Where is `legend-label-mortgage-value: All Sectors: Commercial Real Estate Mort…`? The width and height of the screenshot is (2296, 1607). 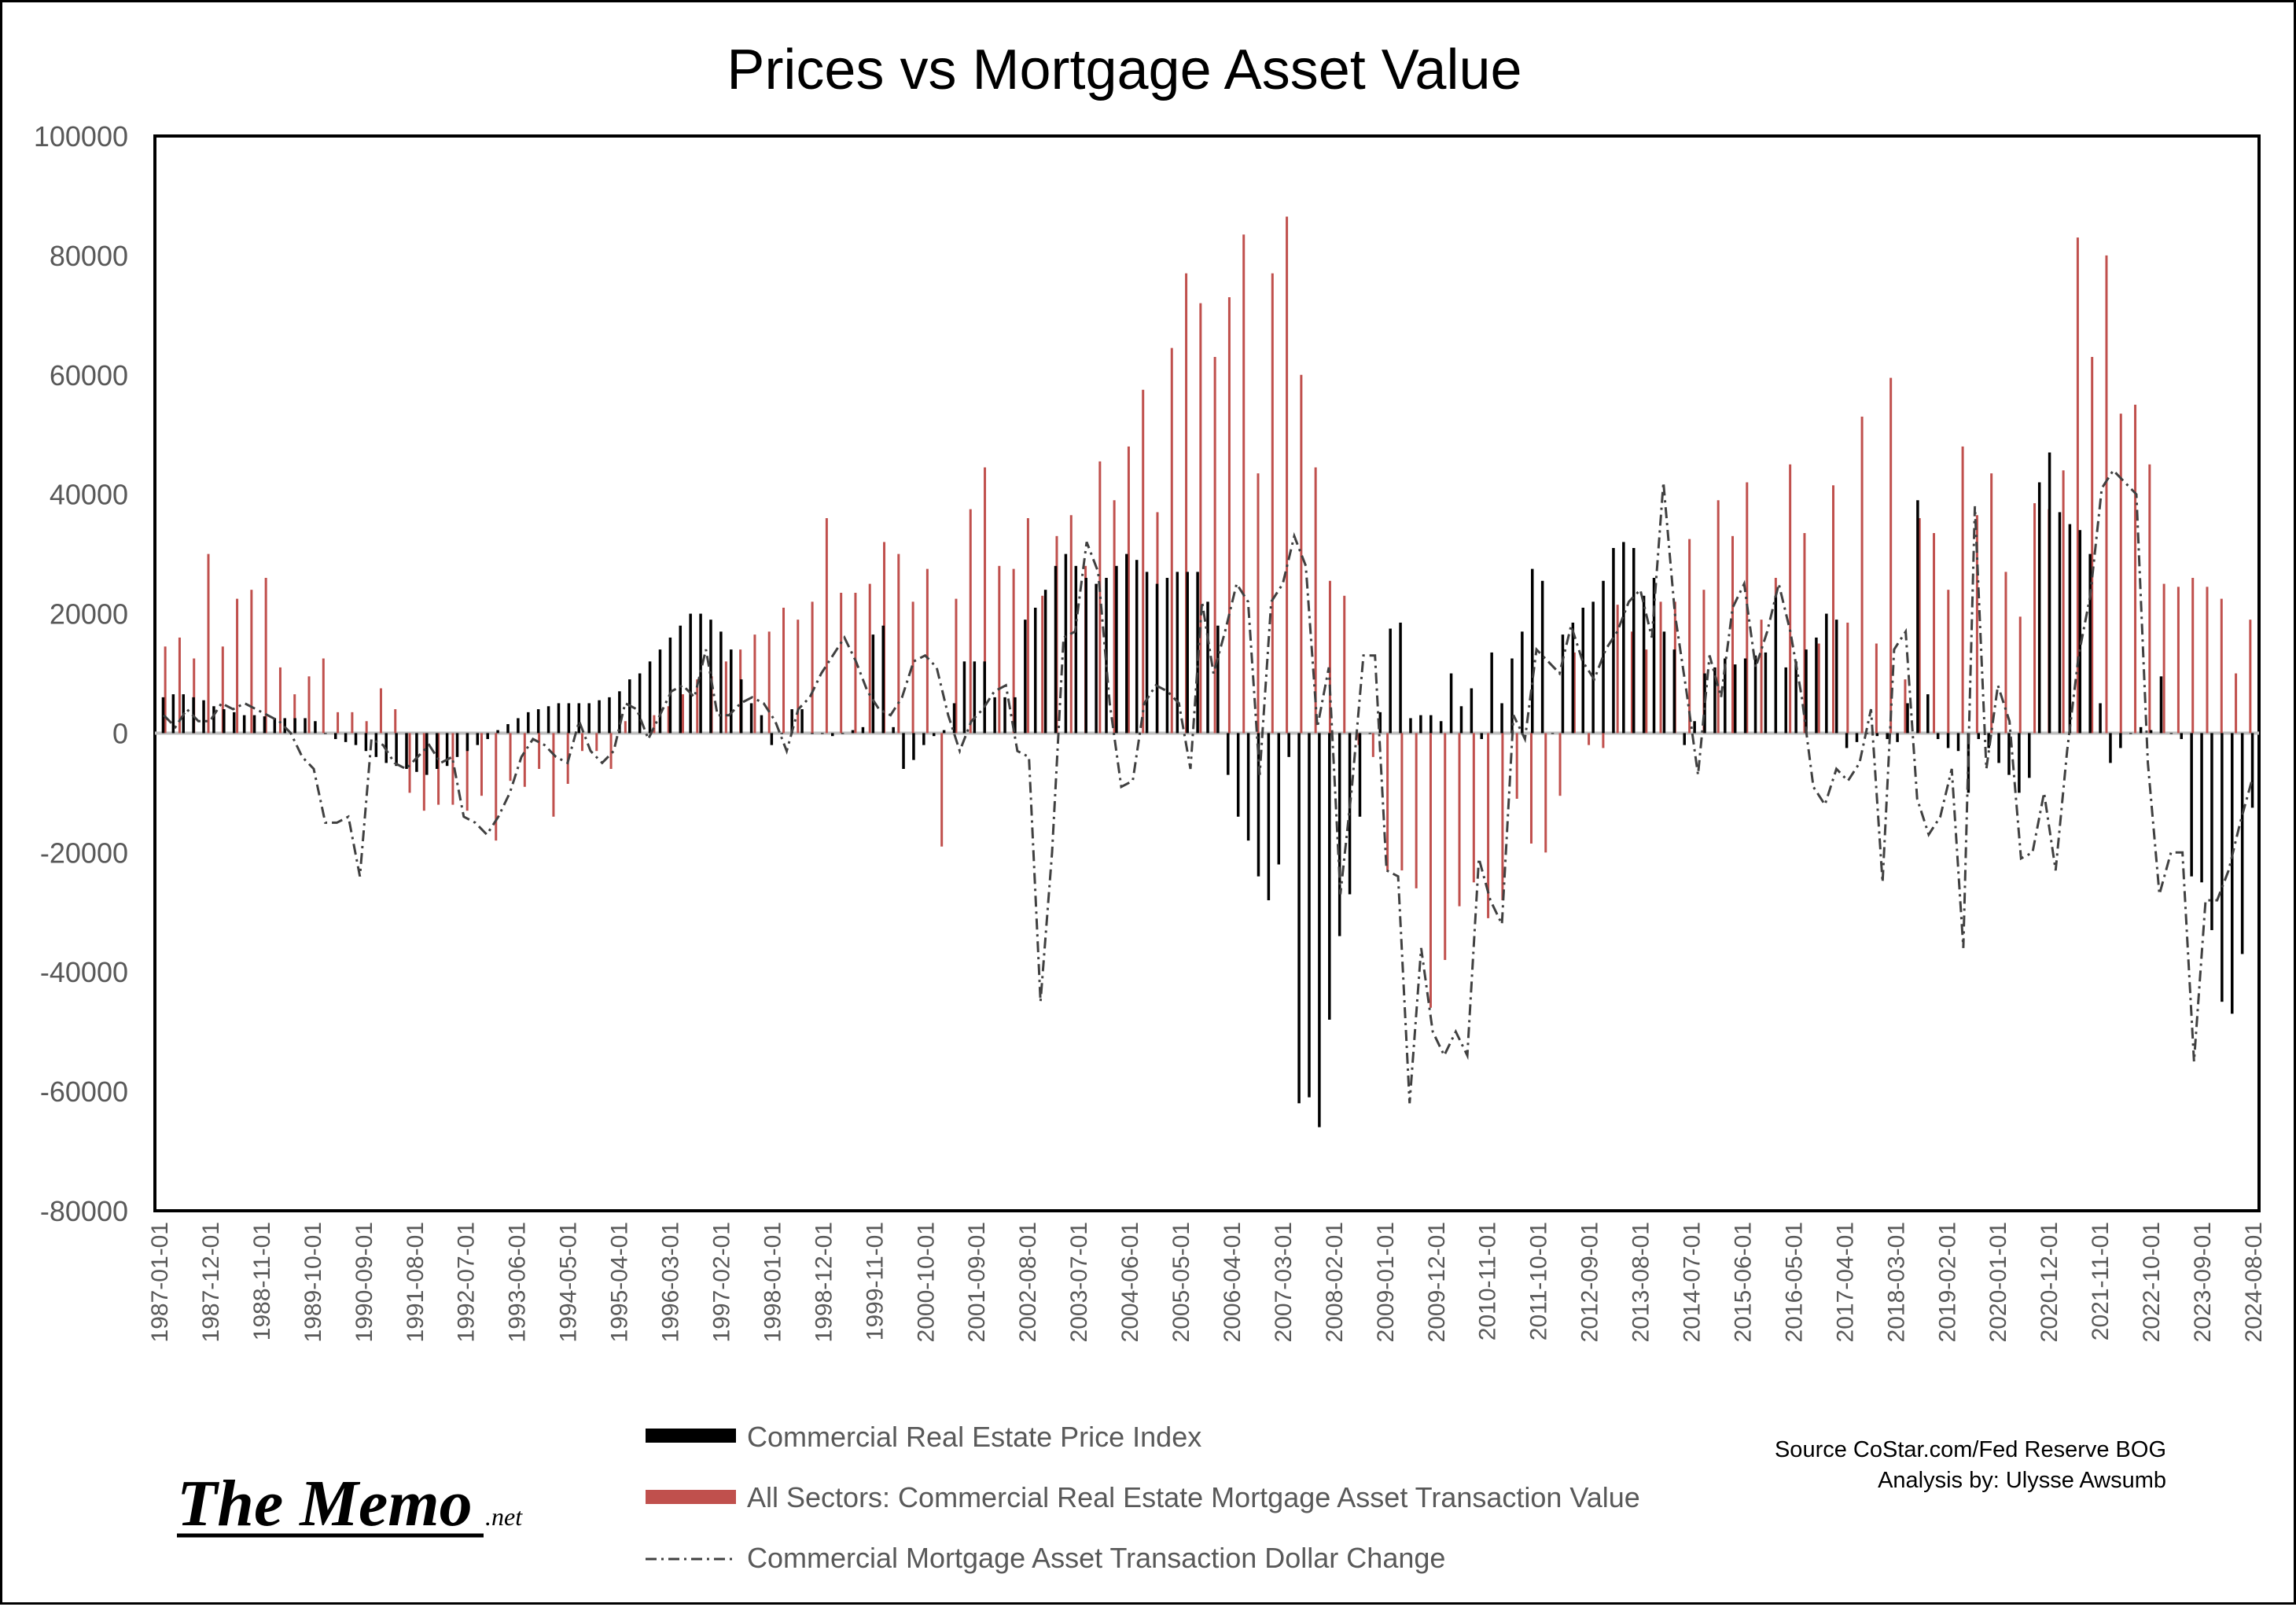 legend-label-mortgage-value: All Sectors: Commercial Real Estate Mort… is located at coordinates (1193, 1497).